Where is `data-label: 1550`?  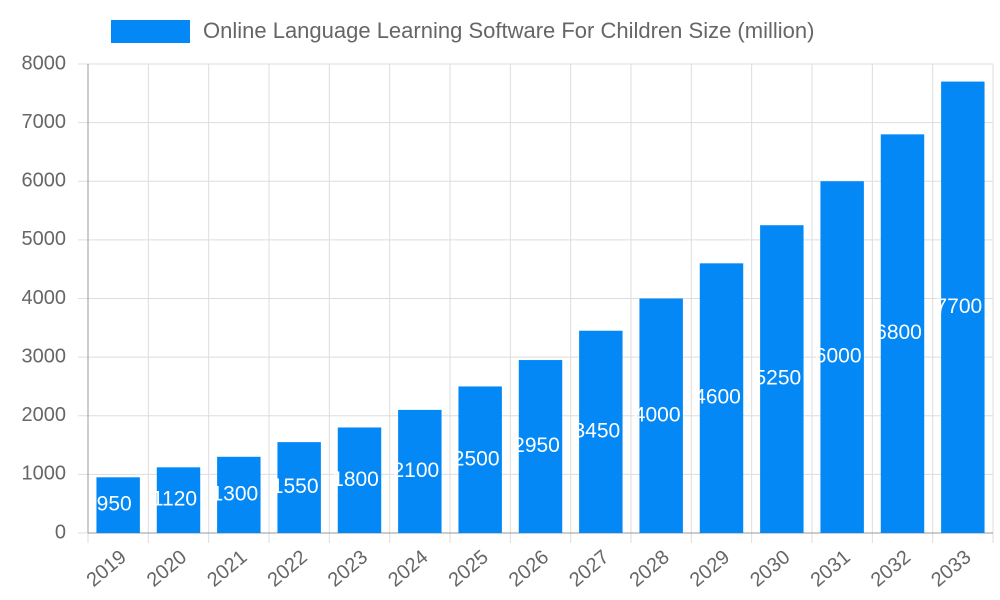
data-label: 1550 is located at coordinates (295, 486).